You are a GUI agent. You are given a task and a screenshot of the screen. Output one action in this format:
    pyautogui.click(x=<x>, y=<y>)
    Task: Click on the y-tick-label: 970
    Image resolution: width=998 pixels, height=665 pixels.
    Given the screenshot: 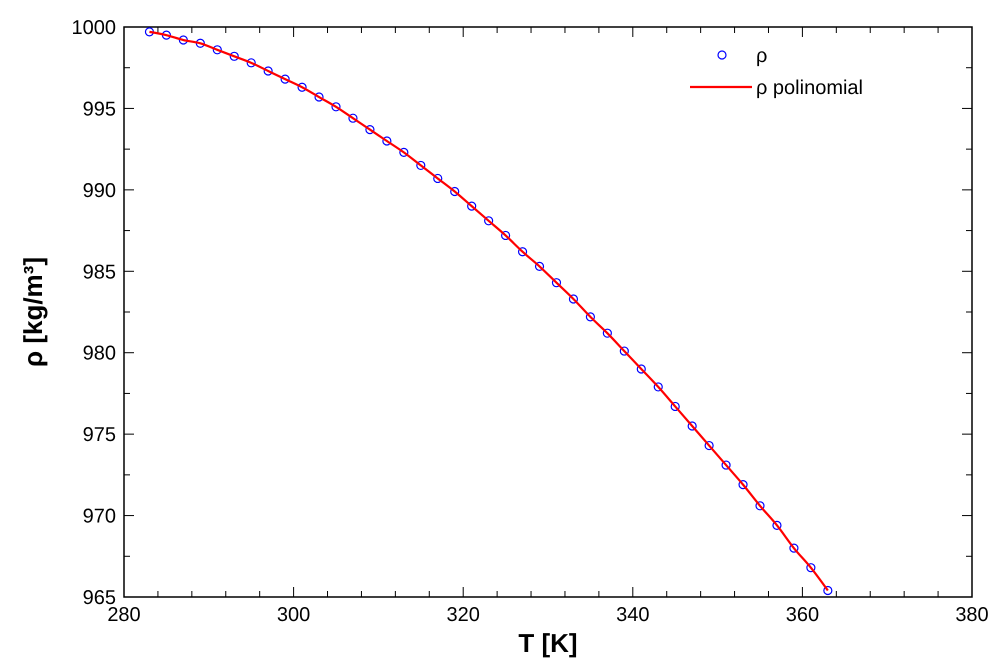 What is the action you would take?
    pyautogui.click(x=99, y=517)
    